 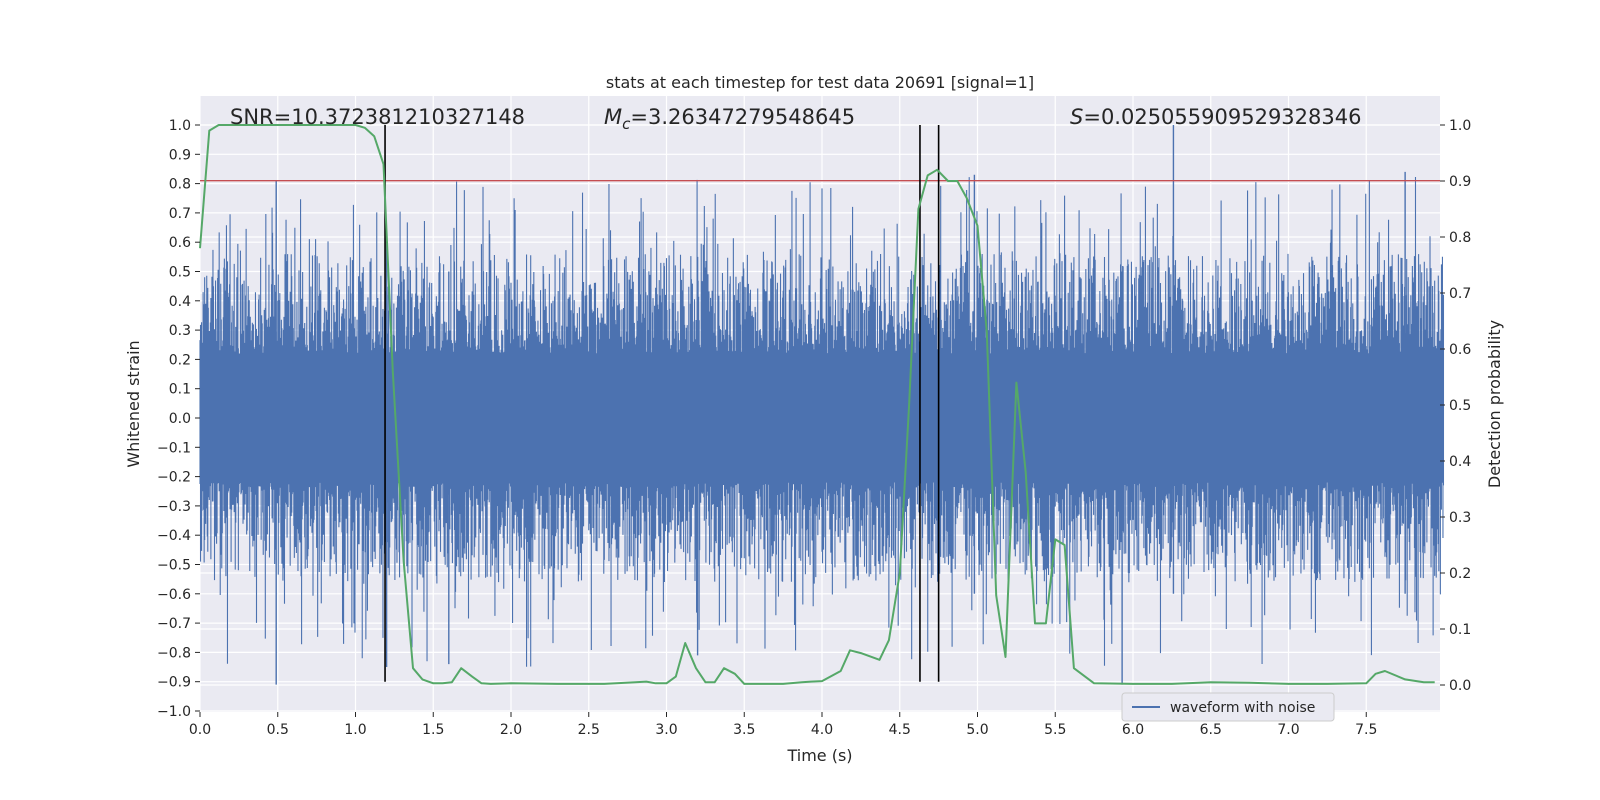 I want to click on mc-value: =3.26347279548645, so click(x=742, y=117).